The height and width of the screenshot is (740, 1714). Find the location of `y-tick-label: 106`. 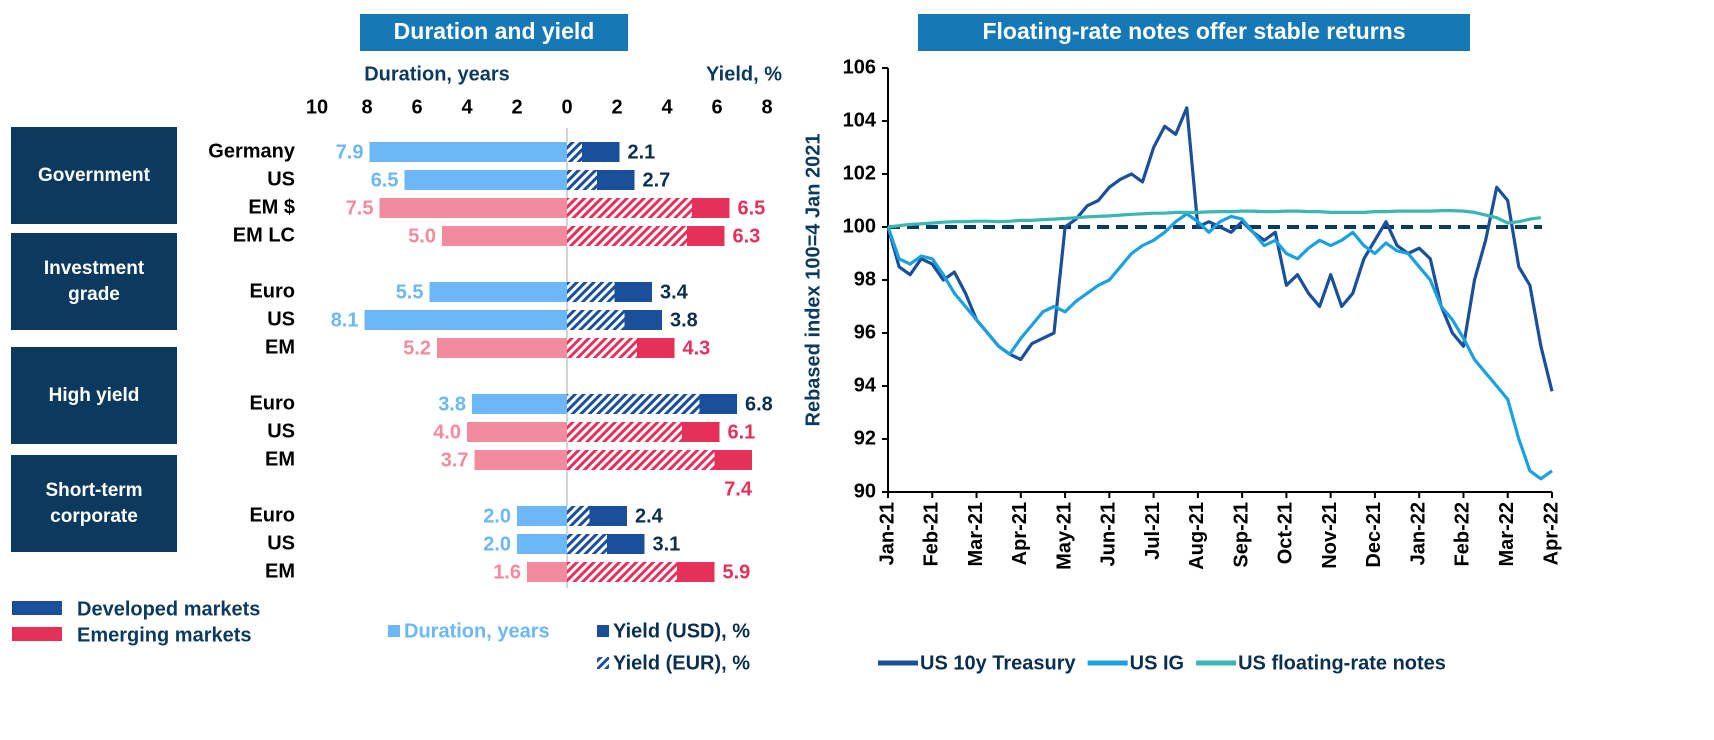

y-tick-label: 106 is located at coordinates (859, 67).